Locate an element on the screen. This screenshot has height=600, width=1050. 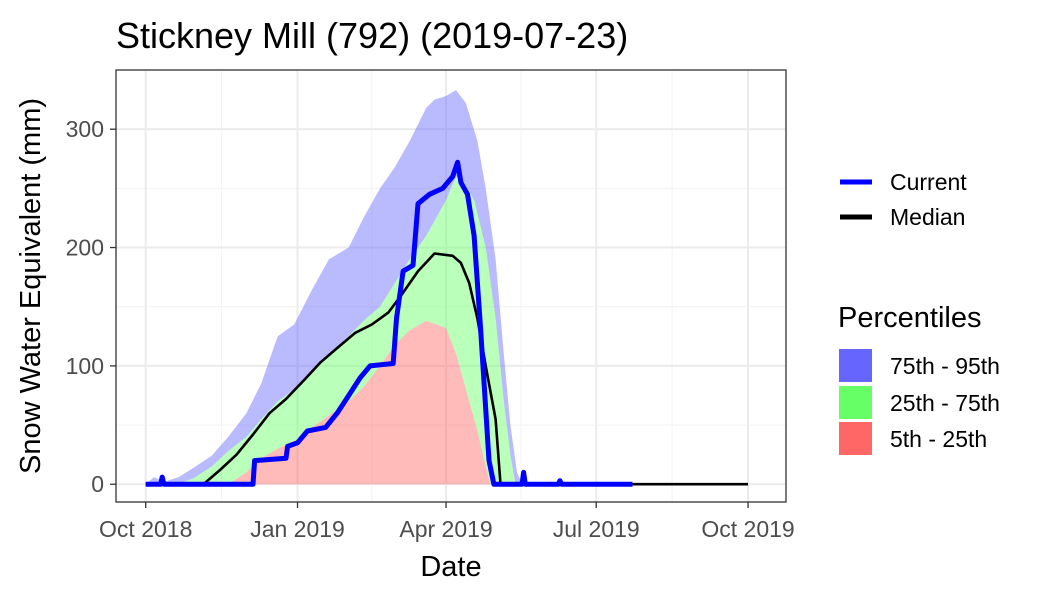
legend-percentiles-title: Percentiles is located at coordinates (909, 318).